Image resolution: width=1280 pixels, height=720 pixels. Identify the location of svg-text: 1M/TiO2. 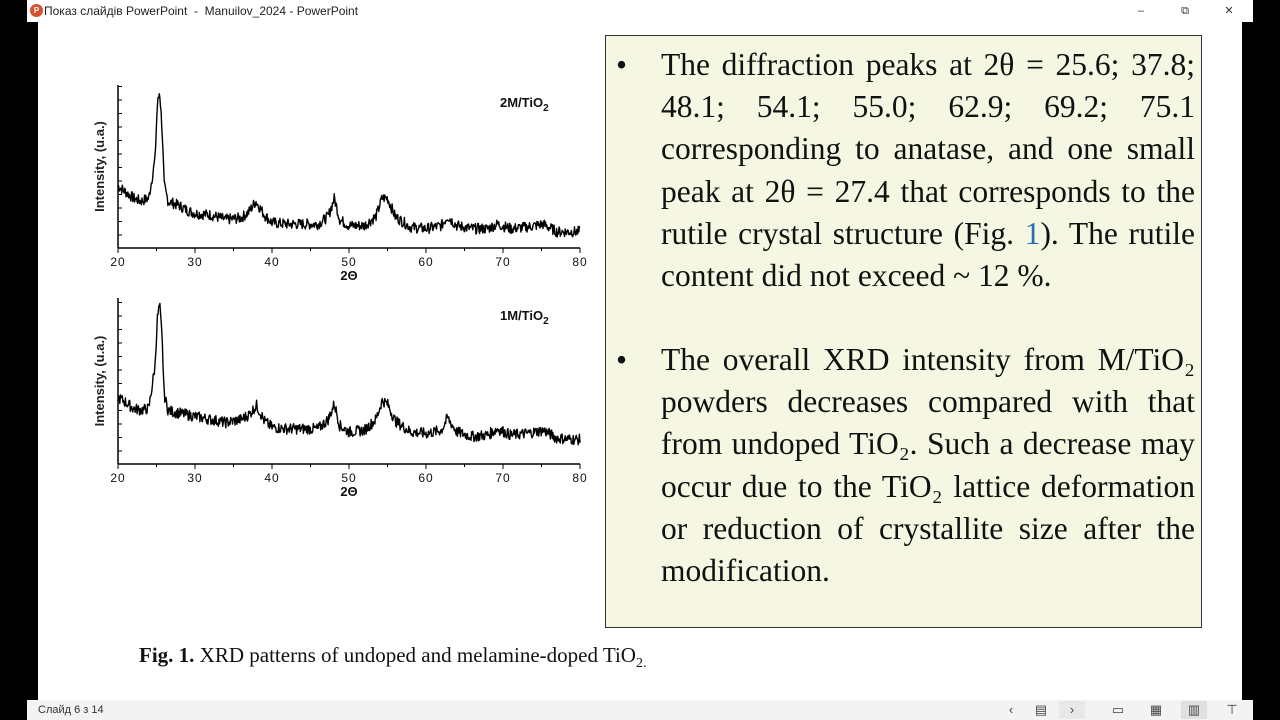
(524, 317).